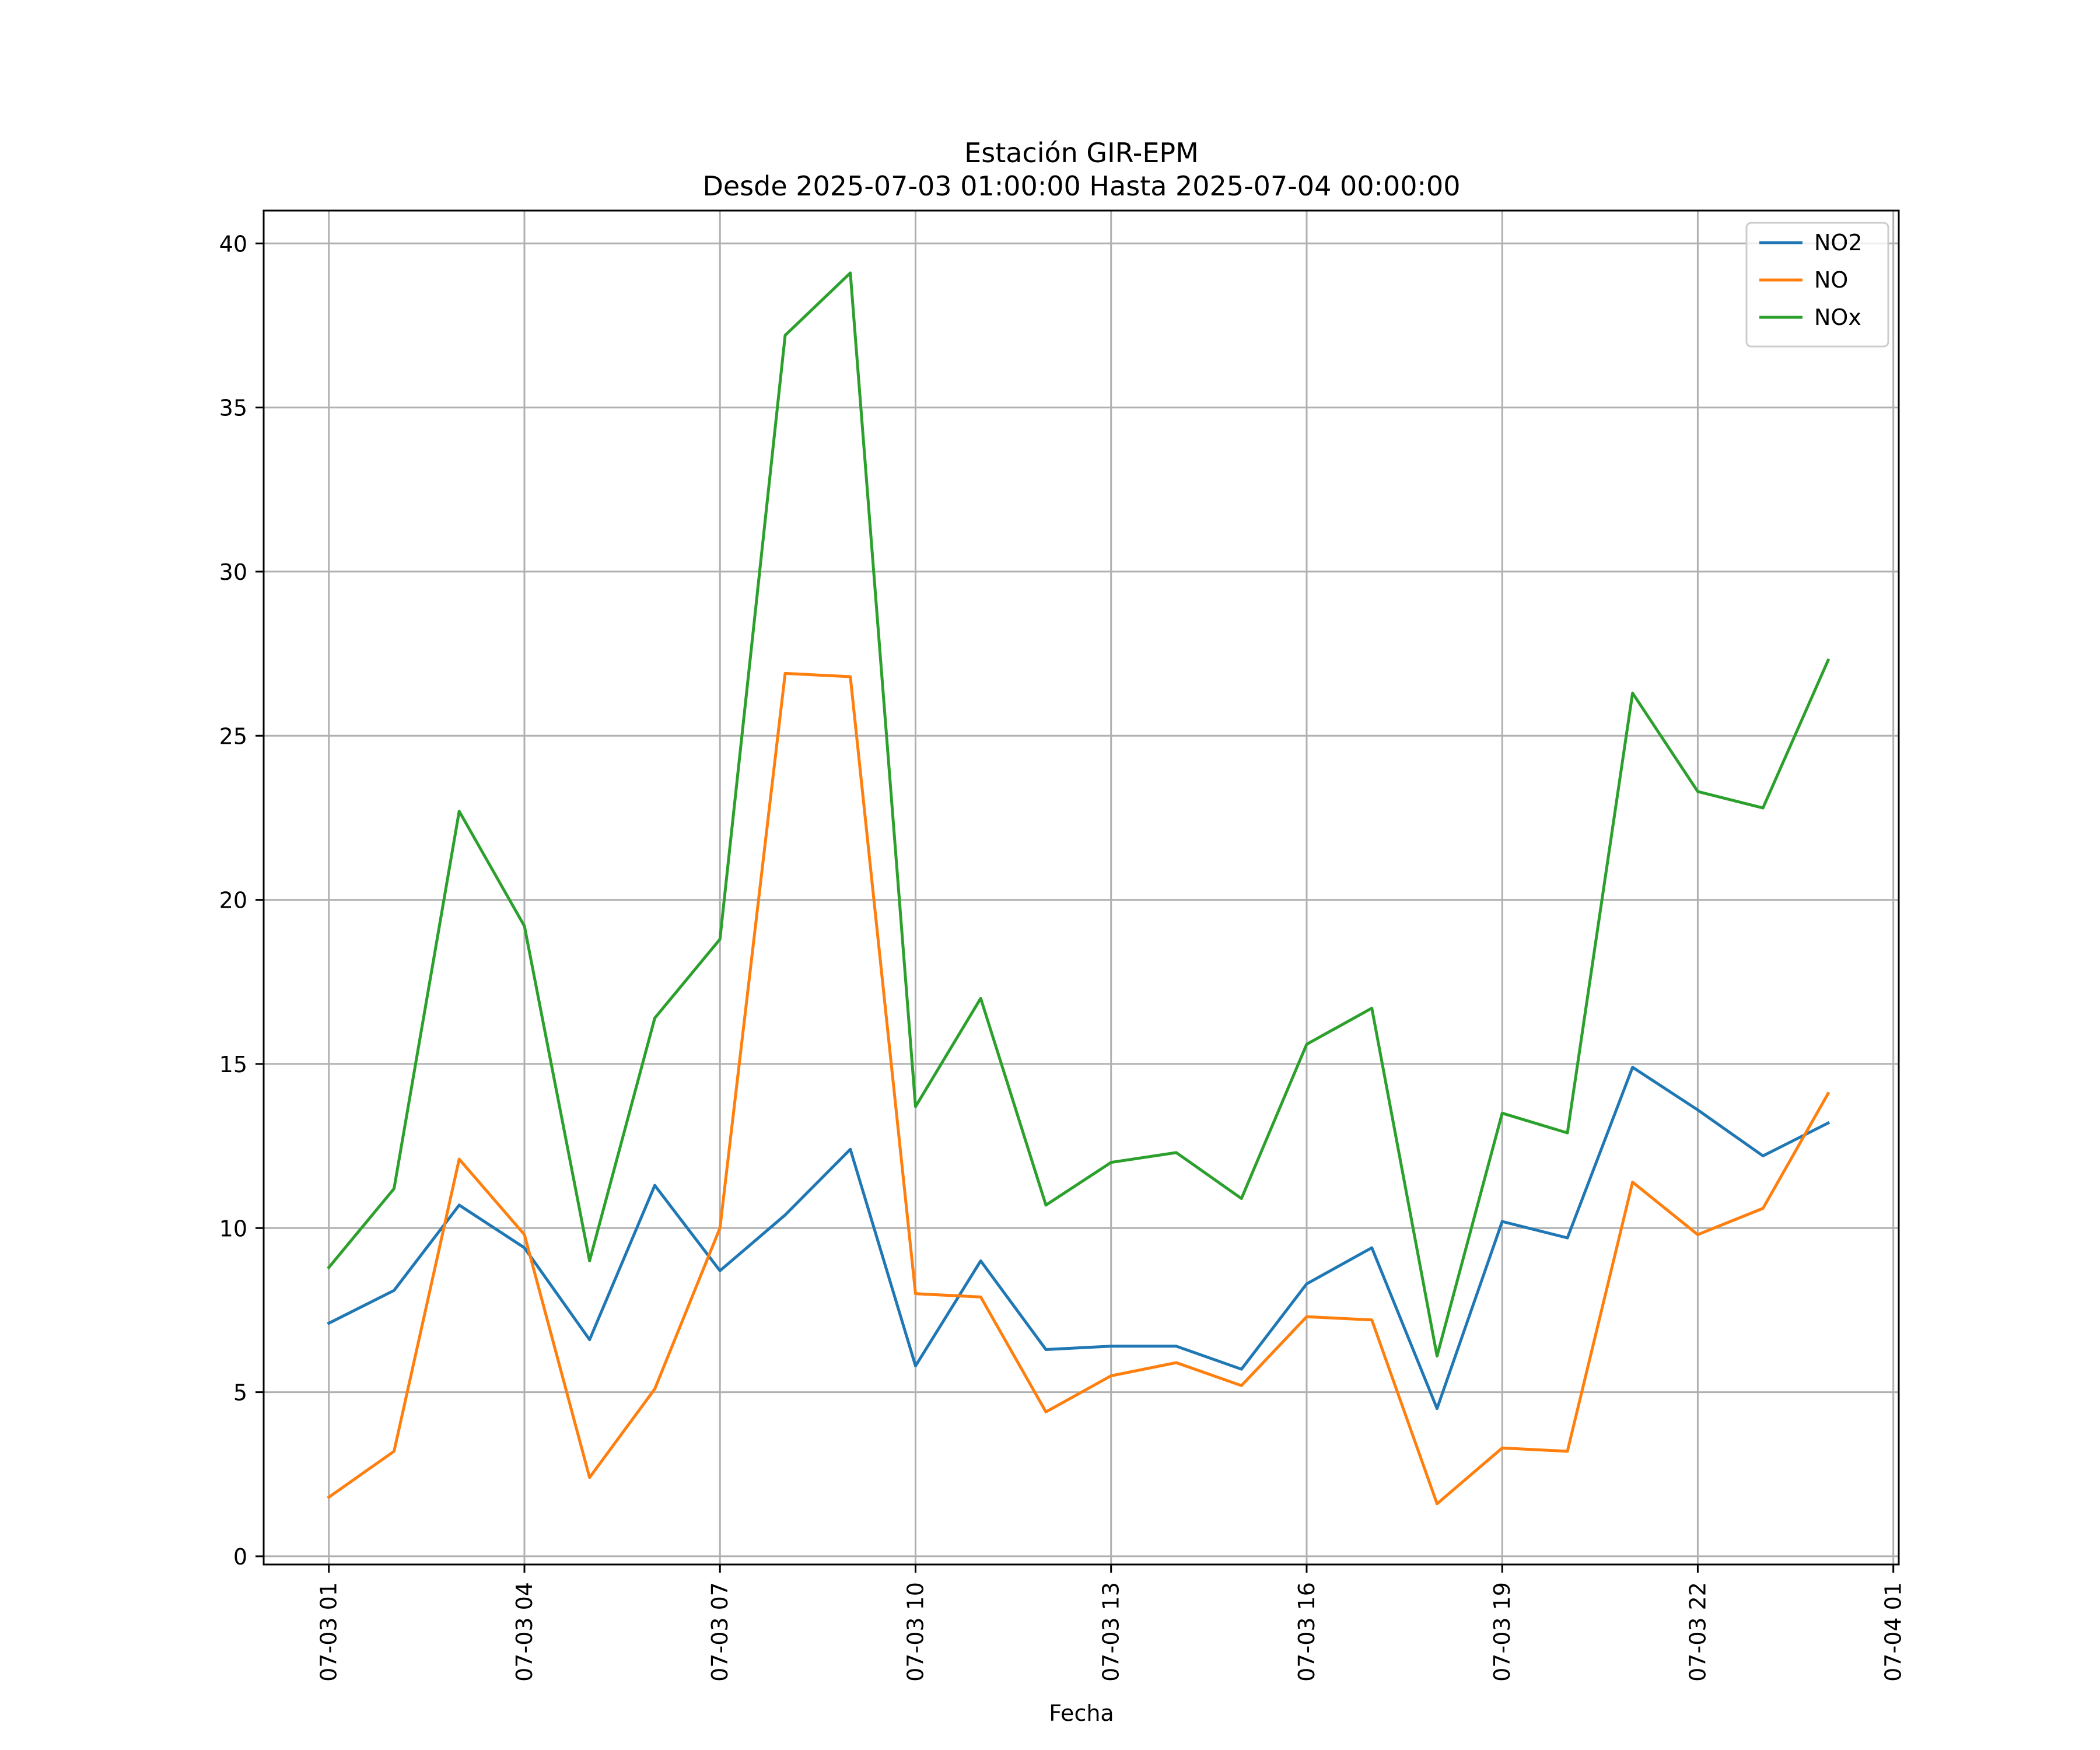 The height and width of the screenshot is (1750, 2100). I want to click on x-tick-label: 07-04 01, so click(1894, 1632).